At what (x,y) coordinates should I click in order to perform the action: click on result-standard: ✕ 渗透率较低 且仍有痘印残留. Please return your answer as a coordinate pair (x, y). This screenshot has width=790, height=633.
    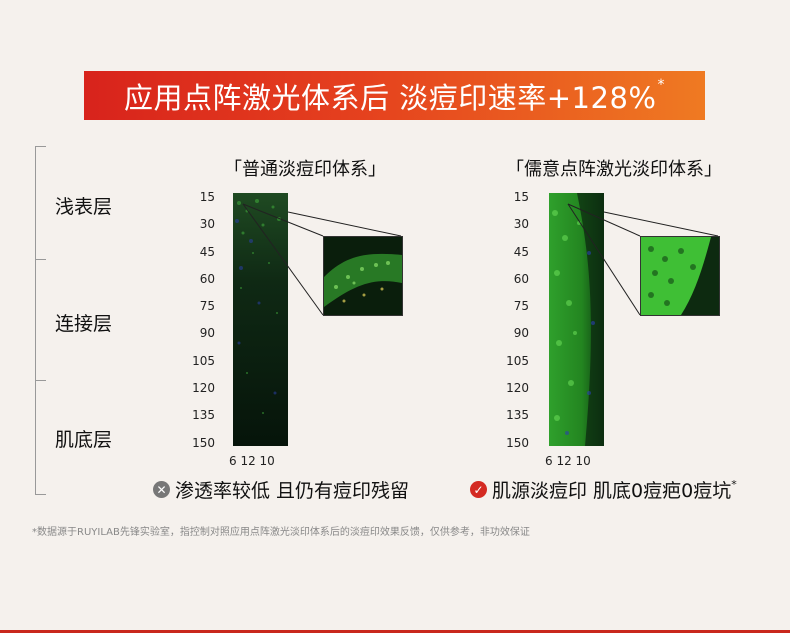
    Looking at the image, I should click on (281, 489).